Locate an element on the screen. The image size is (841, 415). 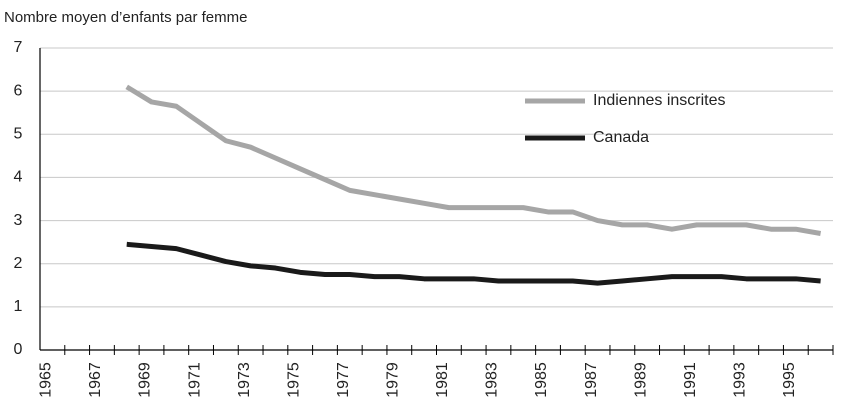
x-tick-label: 1993 is located at coordinates (739, 380).